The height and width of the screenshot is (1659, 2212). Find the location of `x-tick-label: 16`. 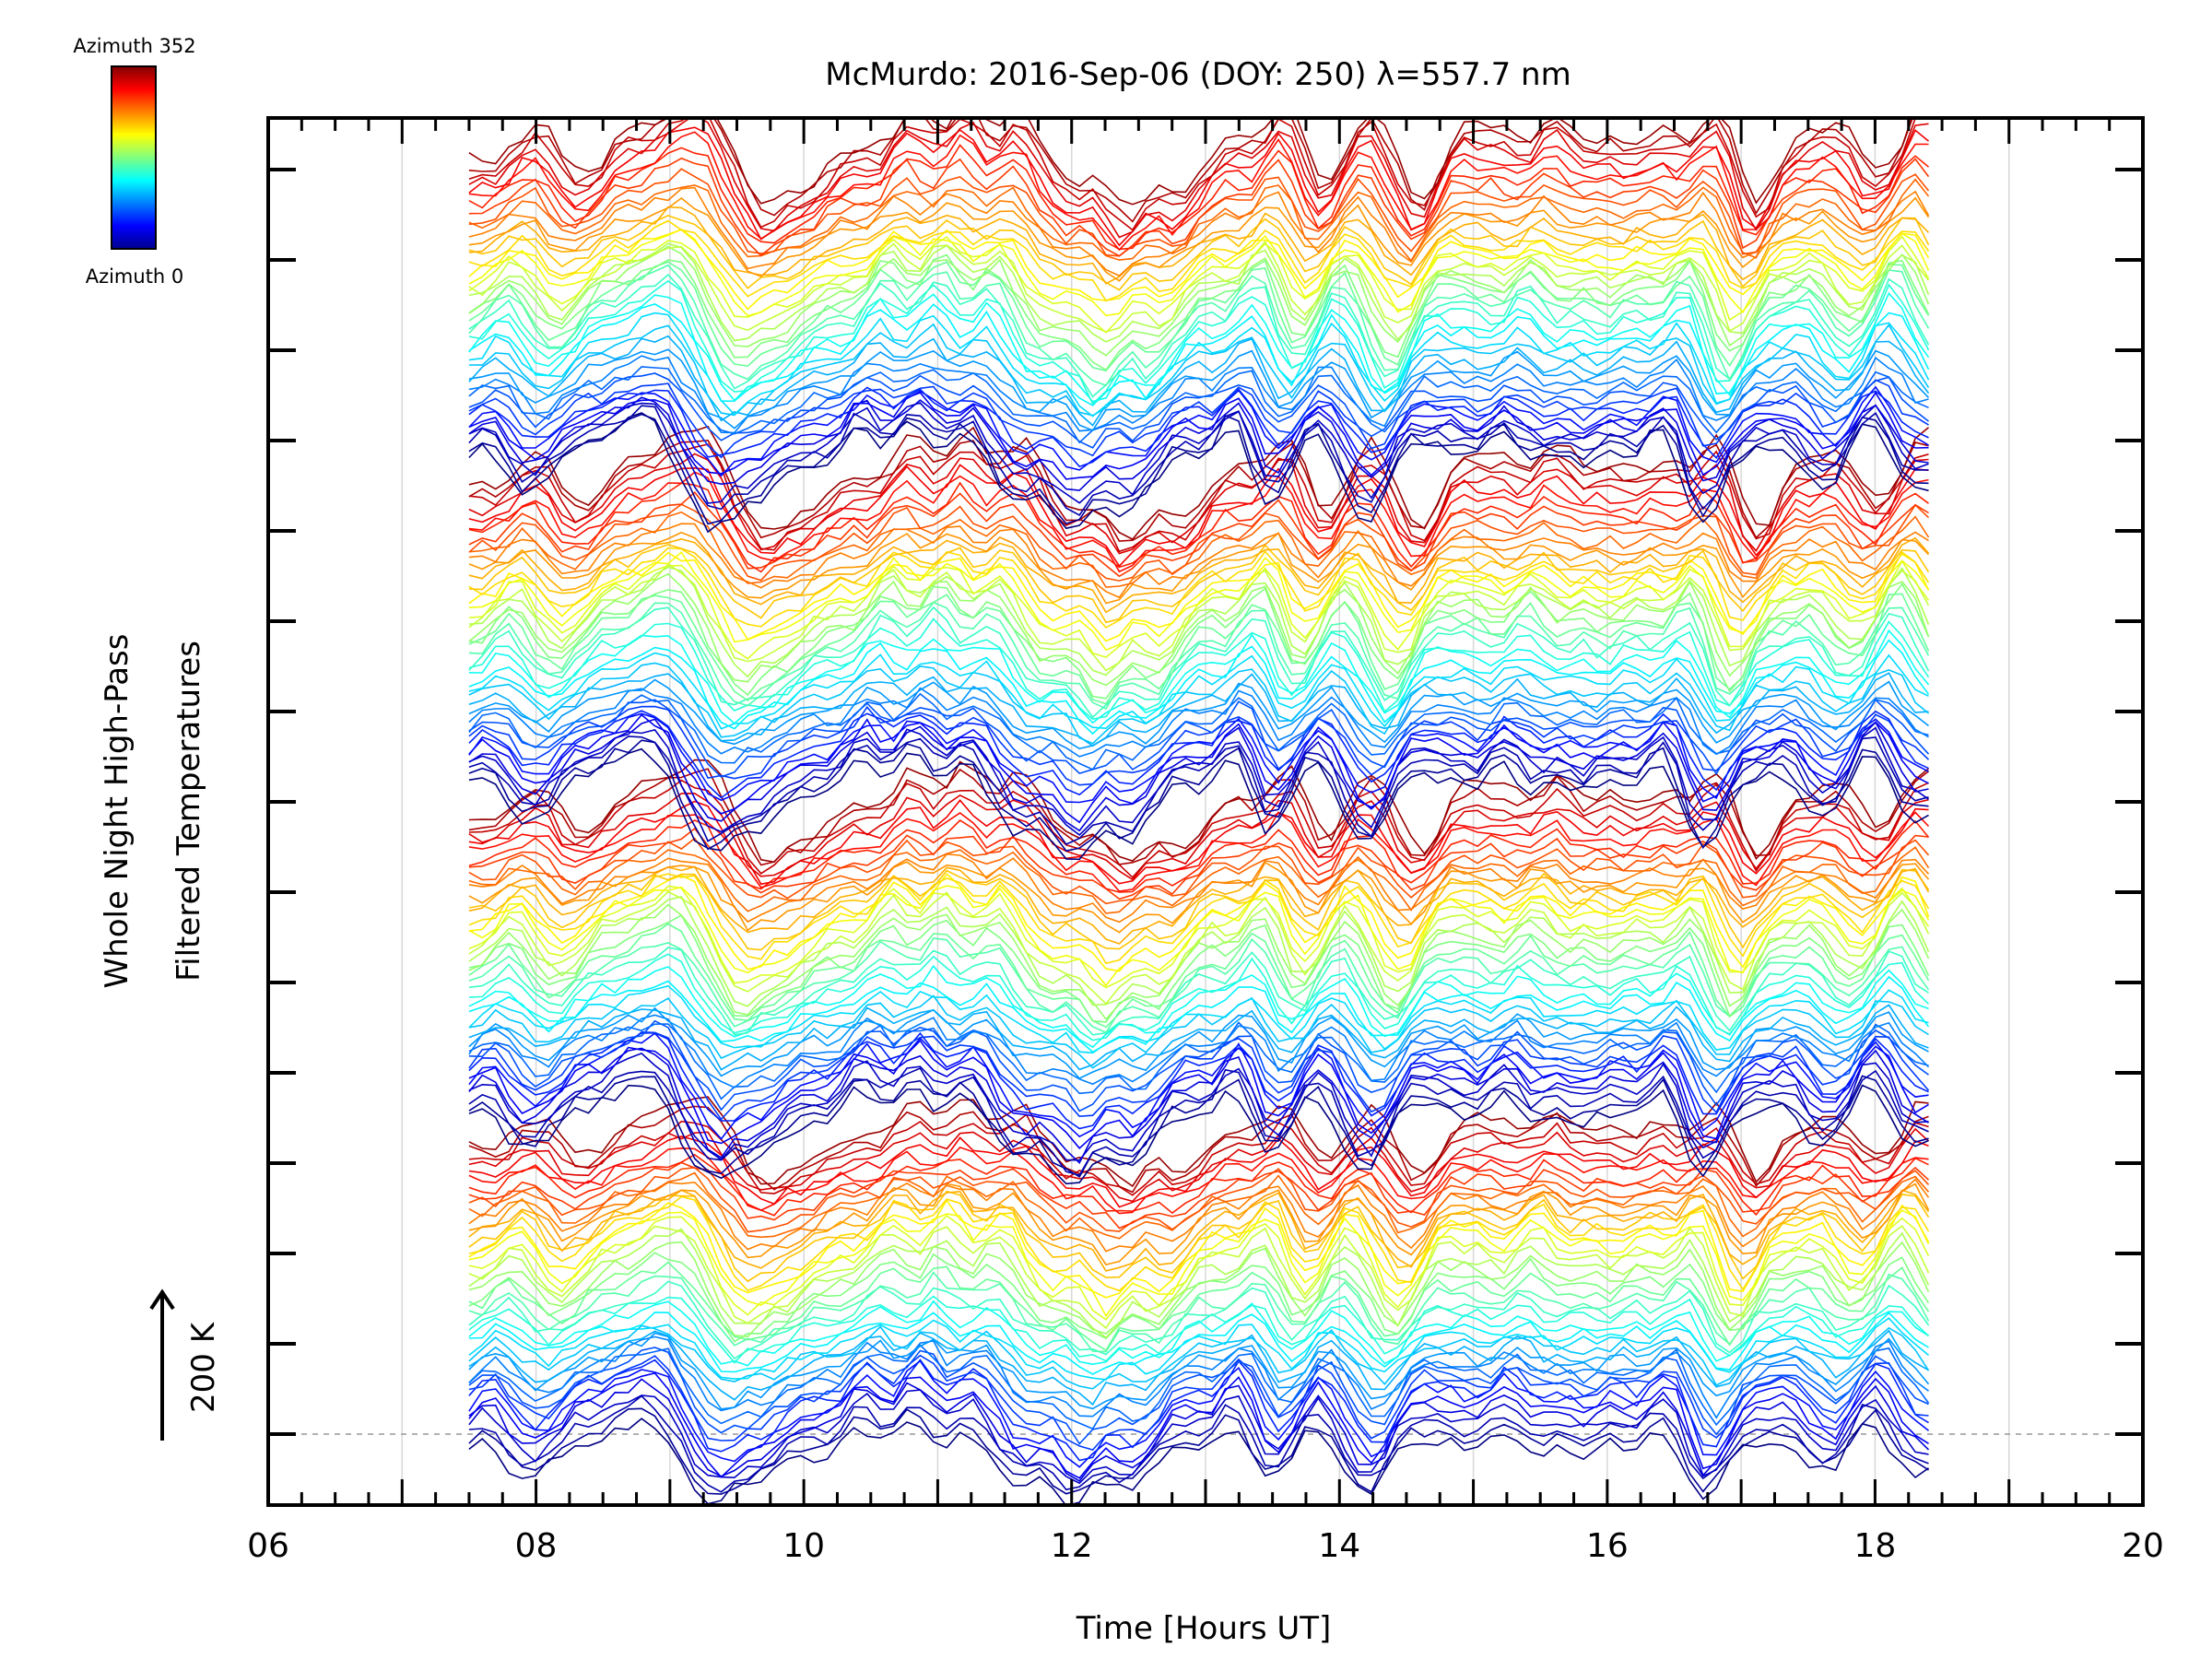

x-tick-label: 16 is located at coordinates (1607, 1546).